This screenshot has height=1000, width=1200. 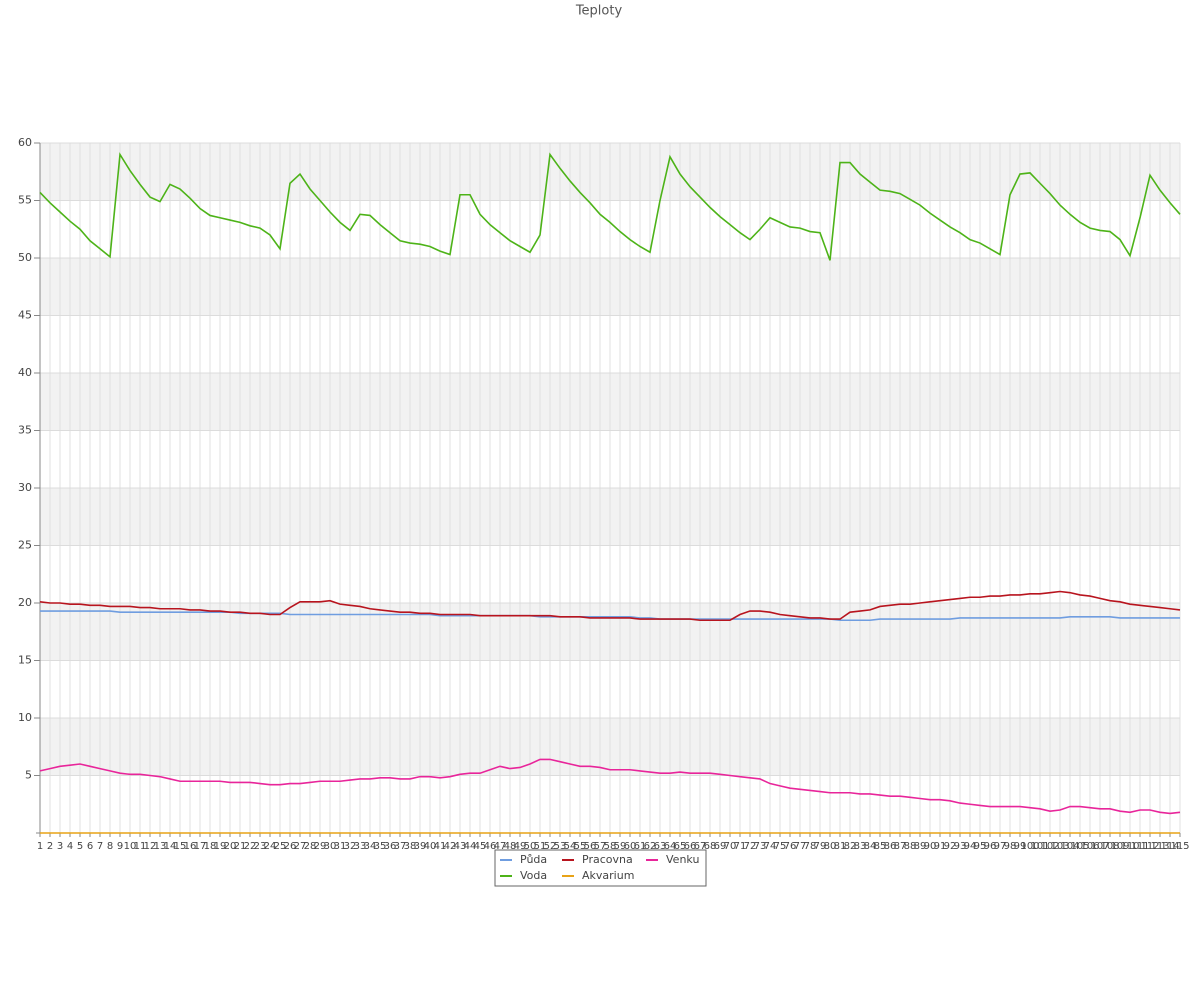 I want to click on x-tick-label: 50, so click(x=530, y=846).